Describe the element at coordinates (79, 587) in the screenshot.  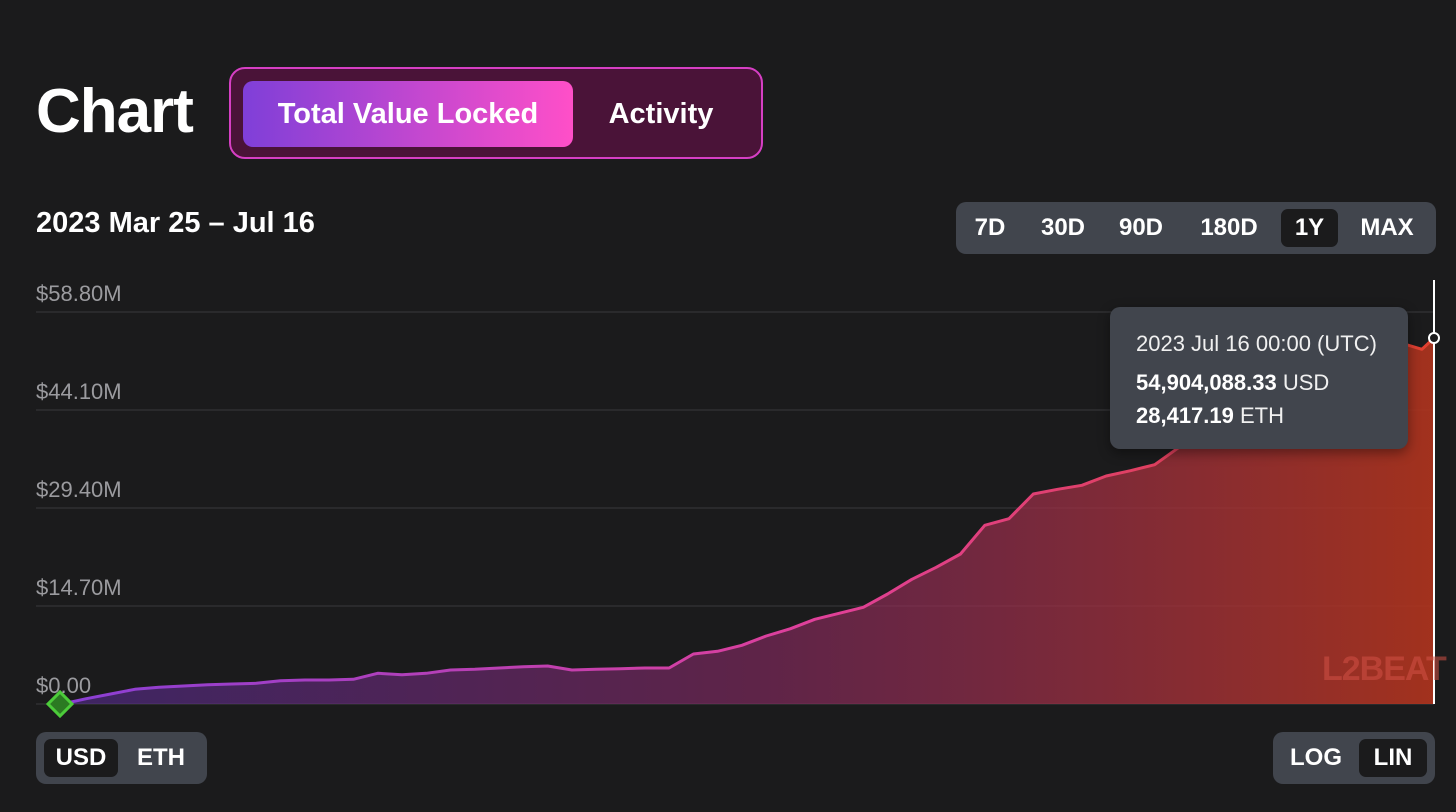
I see `y-tick-label: $14.70M` at that location.